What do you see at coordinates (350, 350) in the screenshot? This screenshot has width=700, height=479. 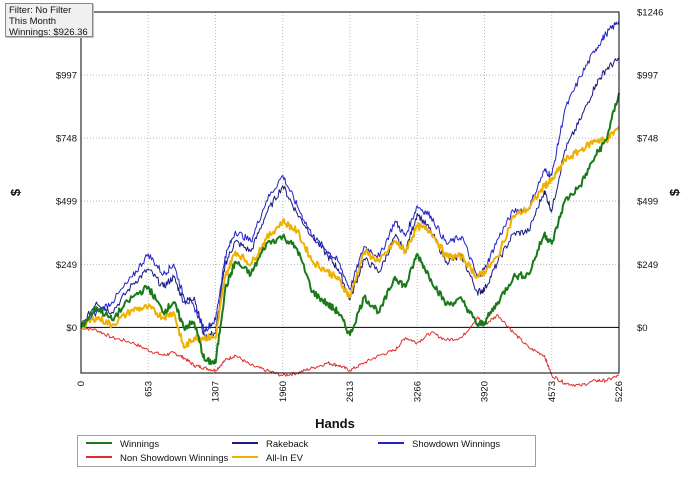 I see `series-line-non-showdown-winnings` at bounding box center [350, 350].